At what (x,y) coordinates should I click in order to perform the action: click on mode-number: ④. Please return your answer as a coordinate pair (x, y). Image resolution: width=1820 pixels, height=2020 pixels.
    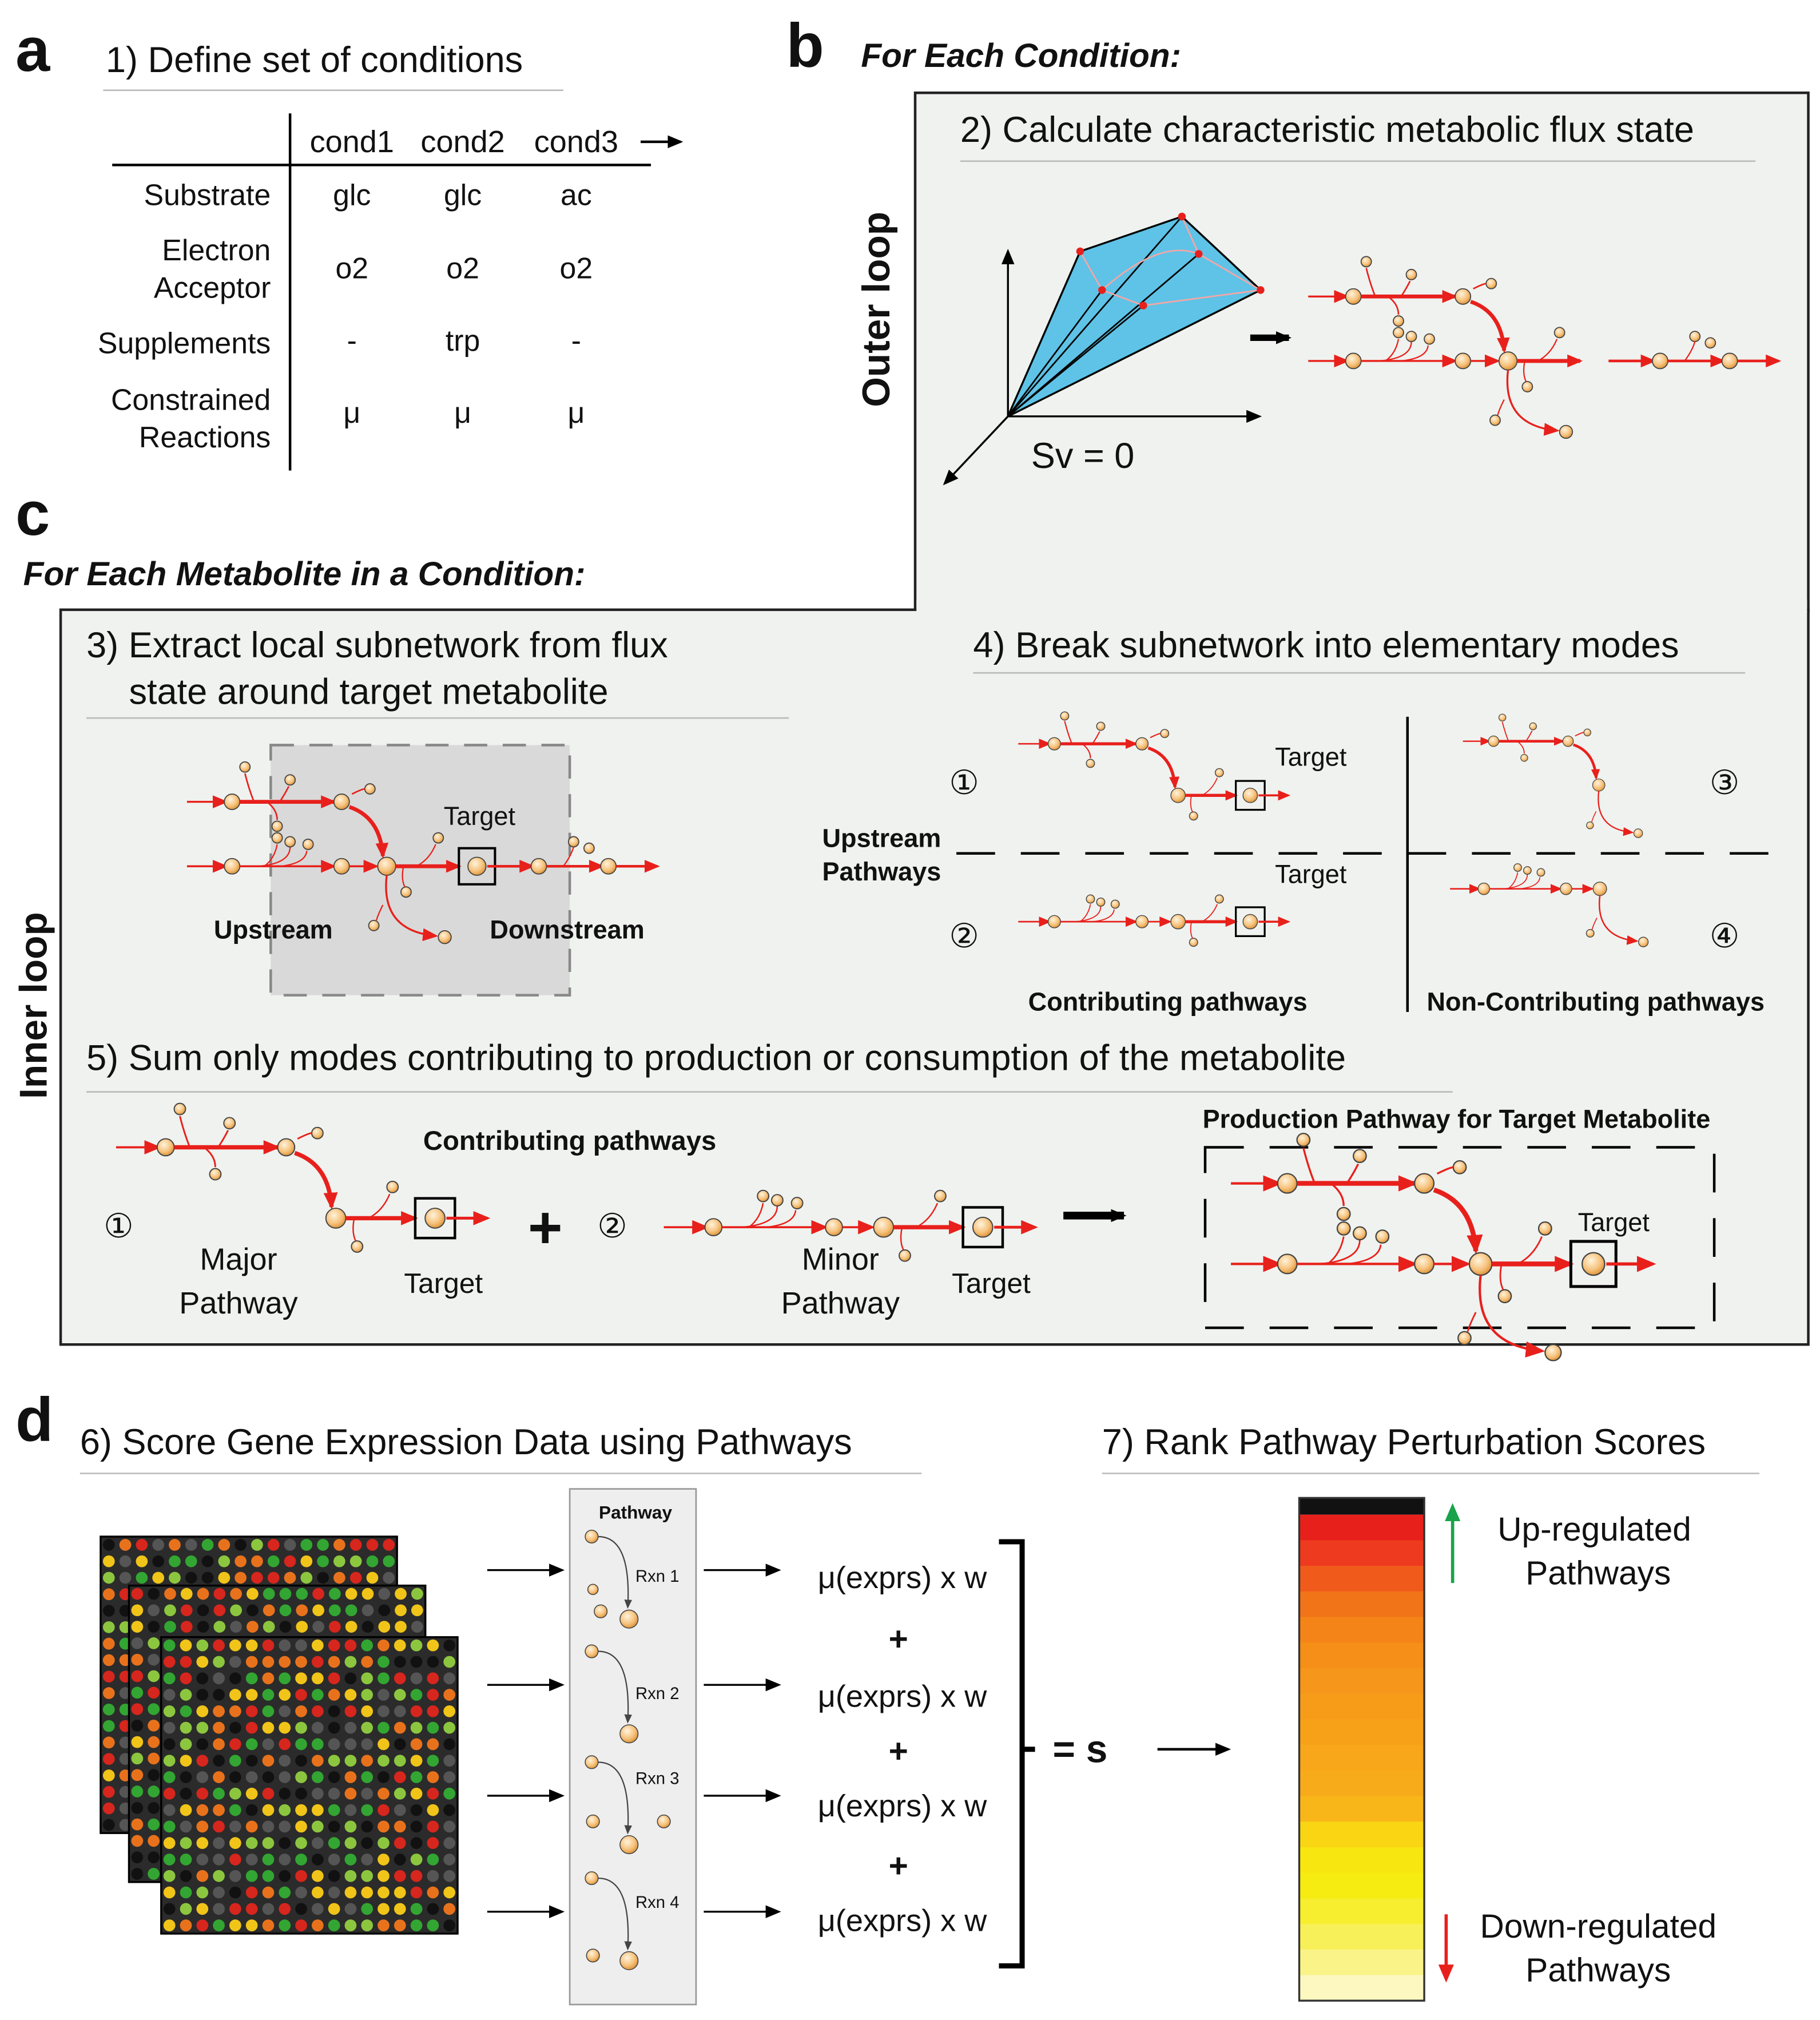
    Looking at the image, I should click on (1725, 936).